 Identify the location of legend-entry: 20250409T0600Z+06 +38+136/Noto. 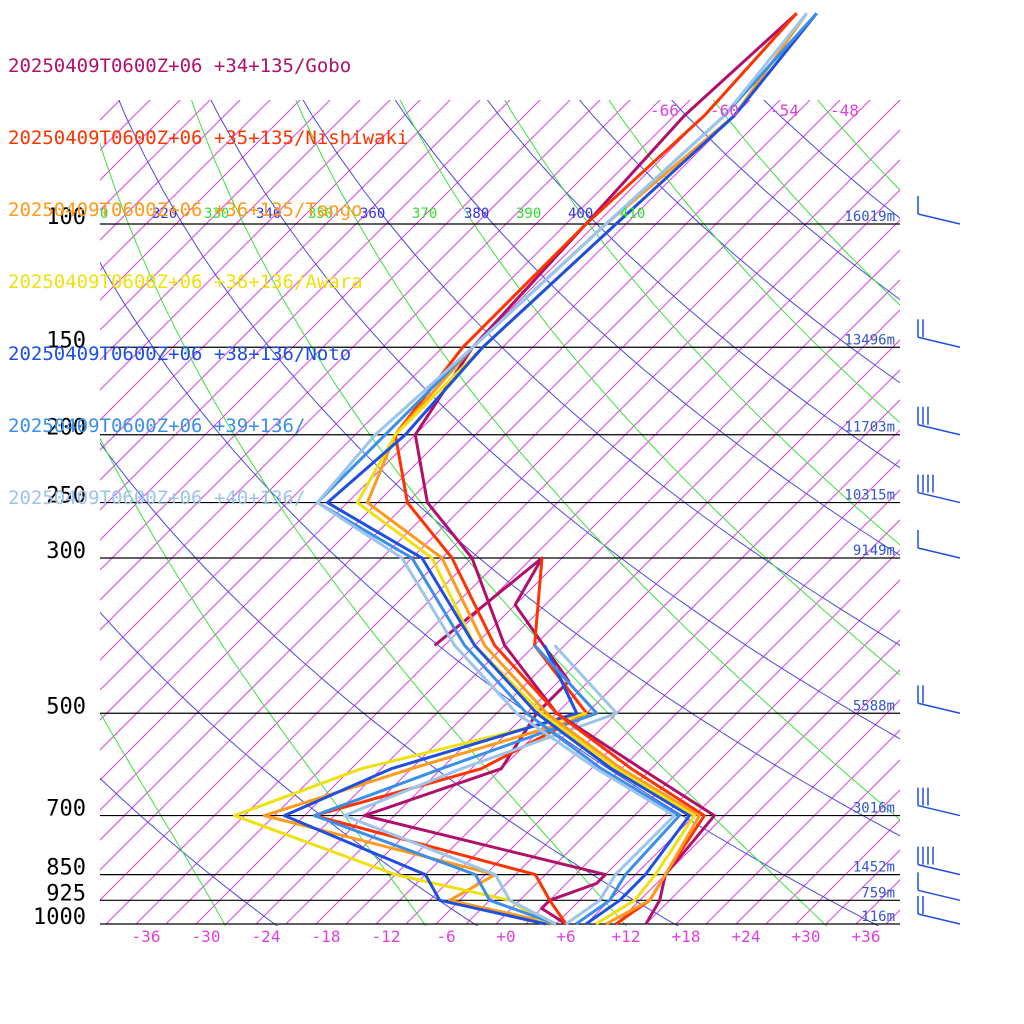
(180, 354).